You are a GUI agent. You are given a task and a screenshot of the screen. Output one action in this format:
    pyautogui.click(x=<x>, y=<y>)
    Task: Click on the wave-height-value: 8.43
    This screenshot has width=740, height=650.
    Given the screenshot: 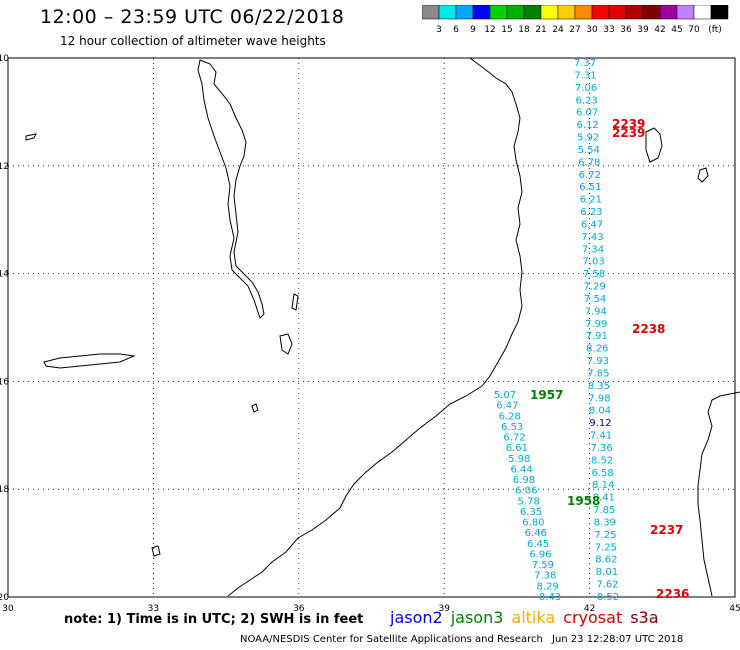 What is the action you would take?
    pyautogui.click(x=550, y=597)
    